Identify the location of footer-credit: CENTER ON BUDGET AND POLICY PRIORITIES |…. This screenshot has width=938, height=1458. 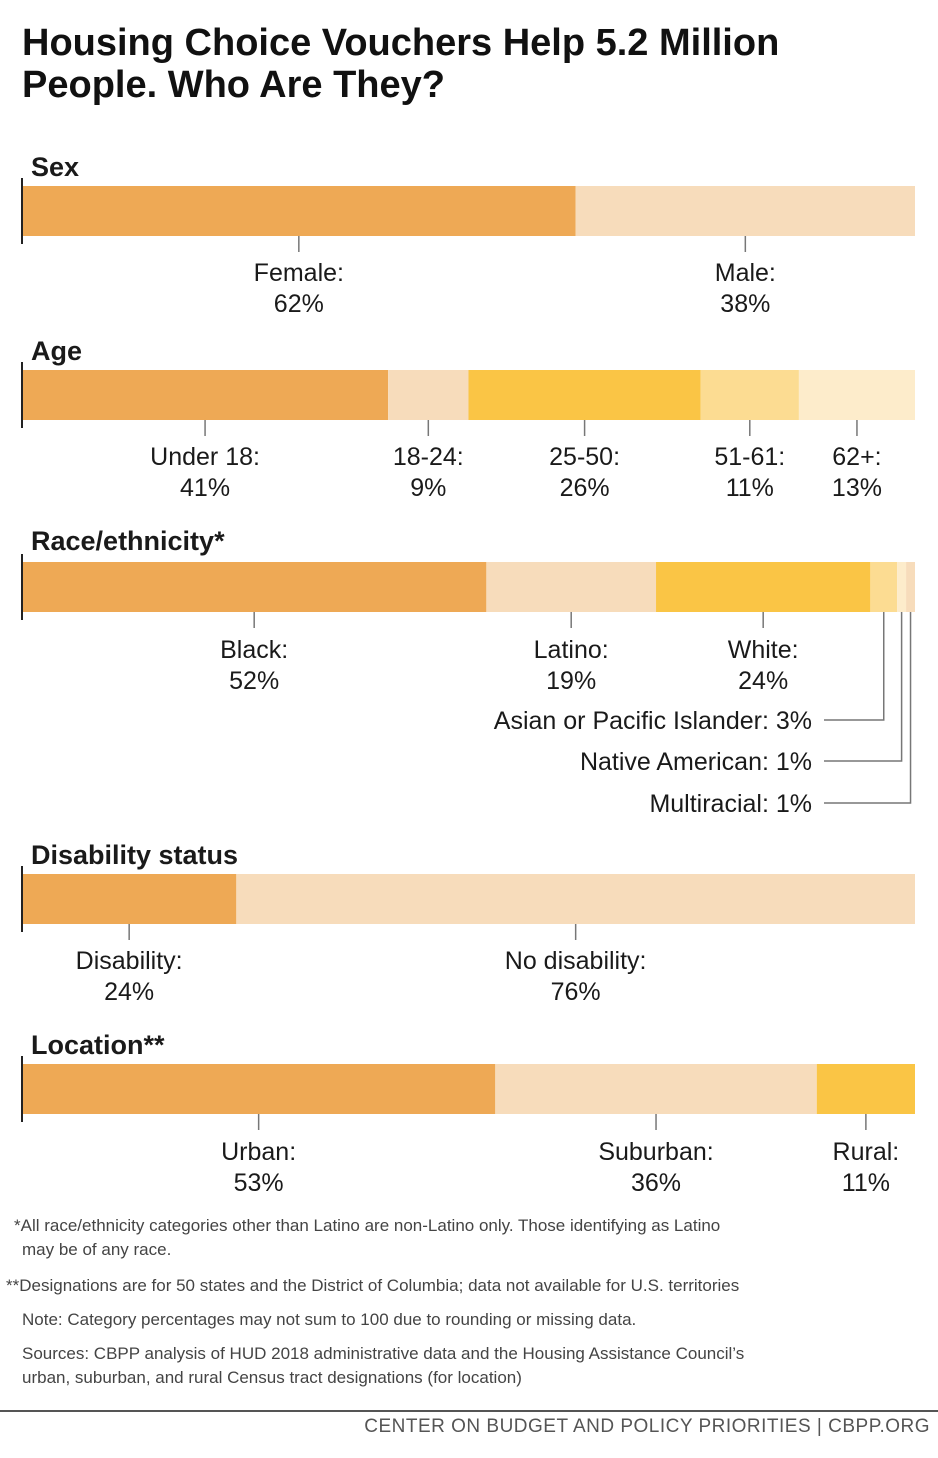
(647, 1426).